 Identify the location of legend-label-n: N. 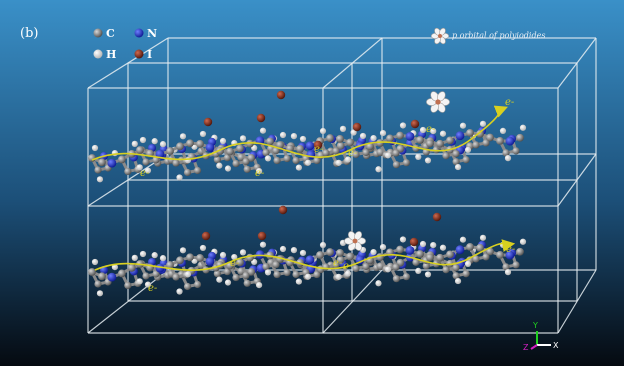
(152, 33).